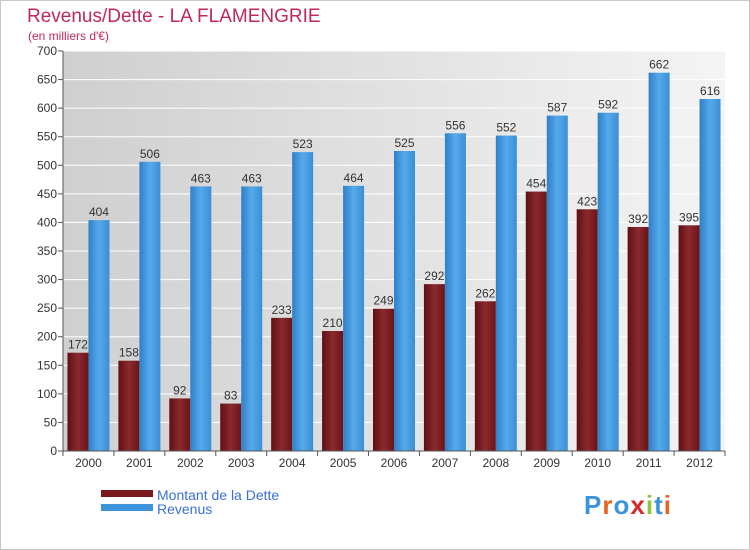 The height and width of the screenshot is (550, 750). I want to click on data-label-revenus-2001: 506, so click(150, 154).